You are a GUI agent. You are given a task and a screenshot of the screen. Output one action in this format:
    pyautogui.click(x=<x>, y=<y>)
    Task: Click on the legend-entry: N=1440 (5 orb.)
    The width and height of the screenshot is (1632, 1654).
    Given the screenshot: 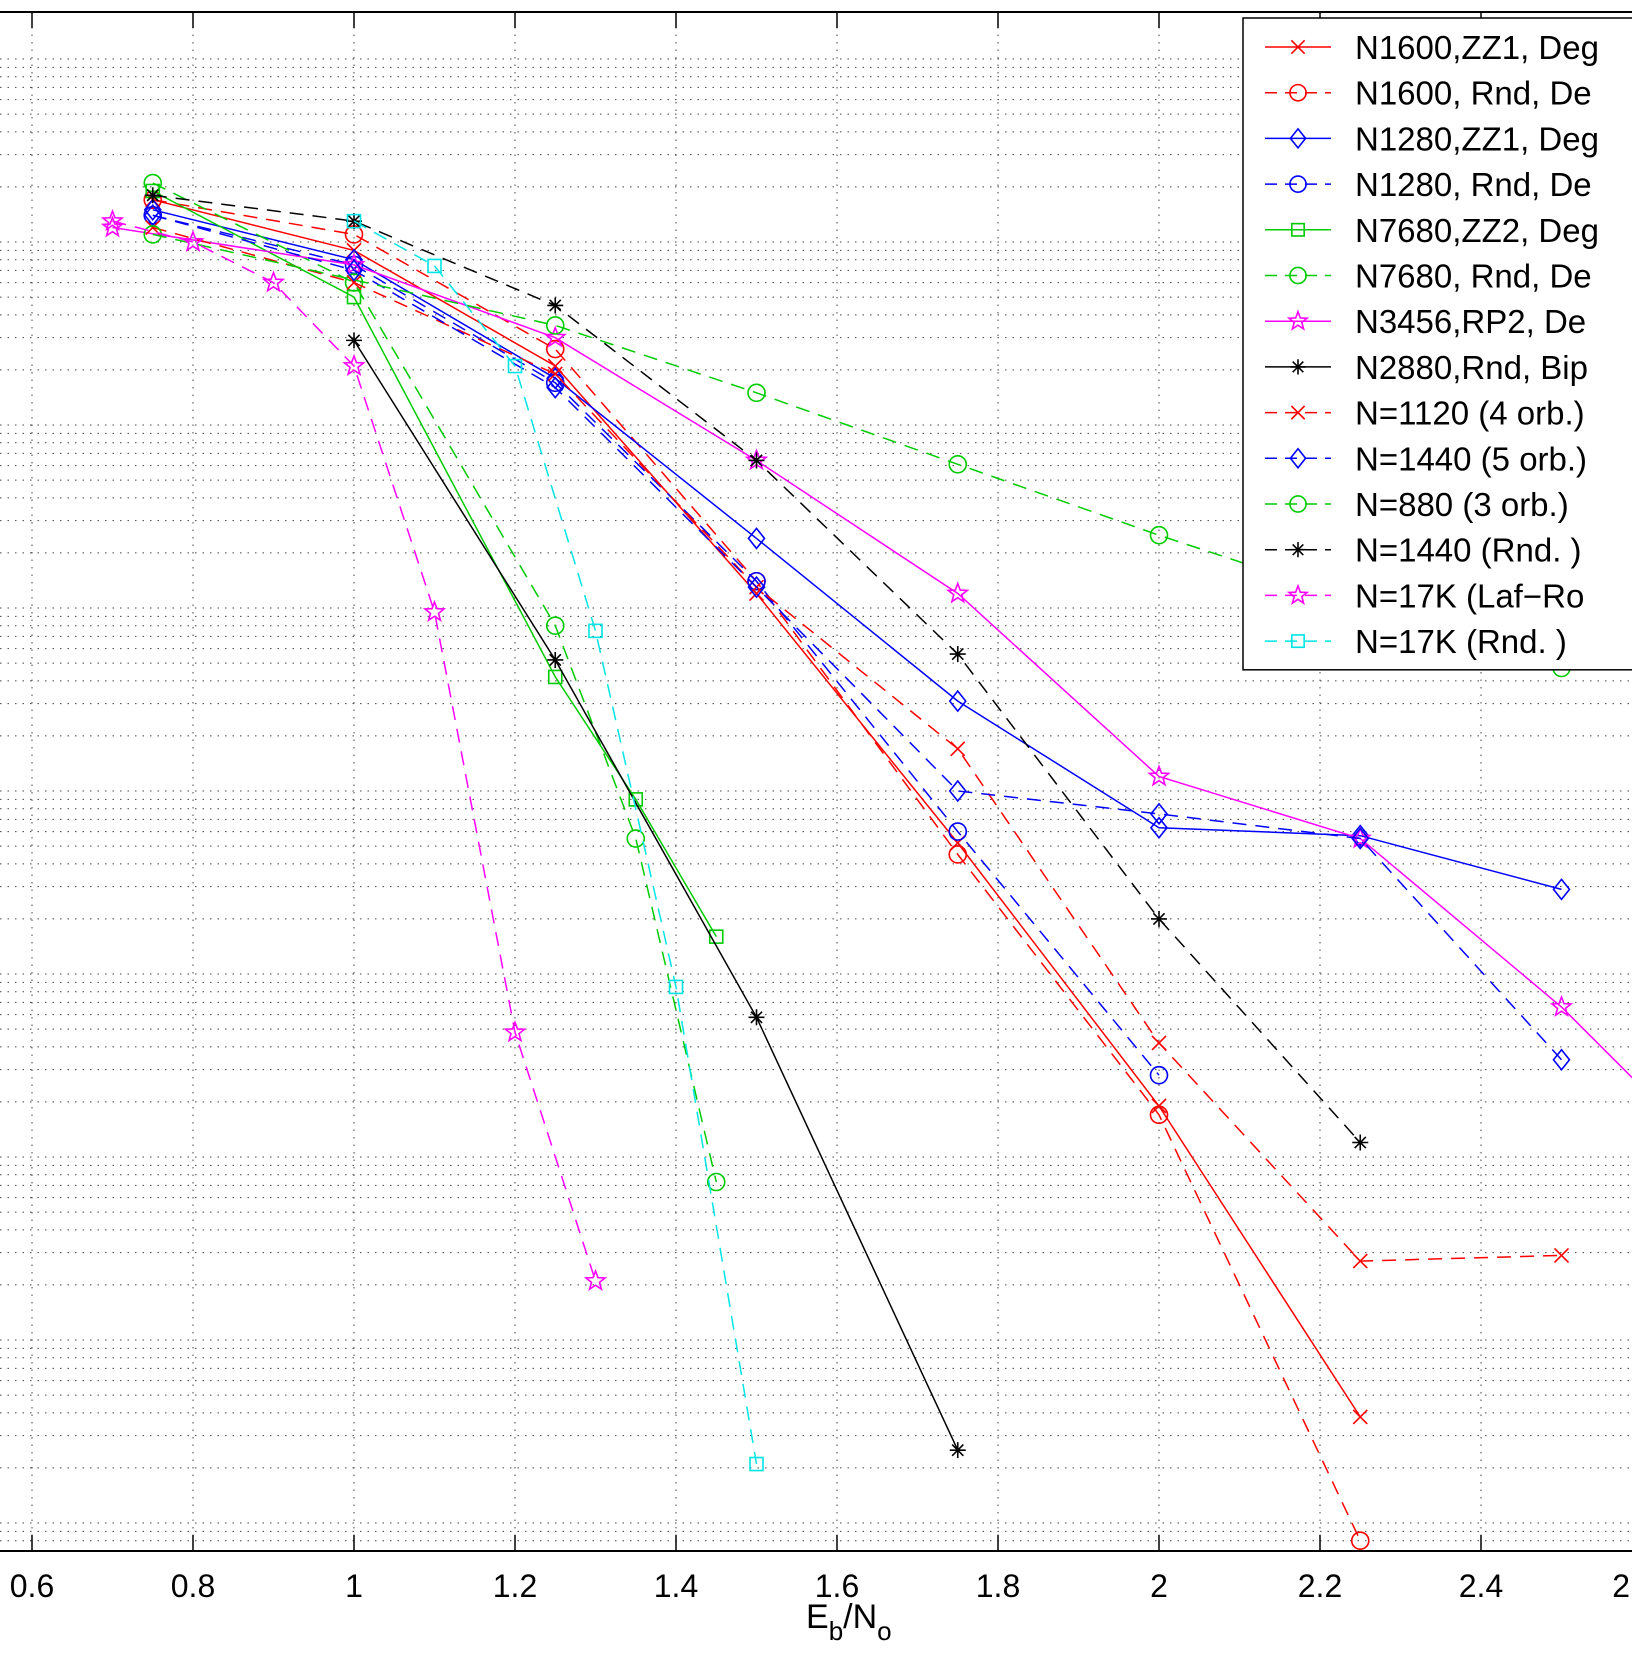 What is the action you would take?
    pyautogui.click(x=1426, y=458)
    